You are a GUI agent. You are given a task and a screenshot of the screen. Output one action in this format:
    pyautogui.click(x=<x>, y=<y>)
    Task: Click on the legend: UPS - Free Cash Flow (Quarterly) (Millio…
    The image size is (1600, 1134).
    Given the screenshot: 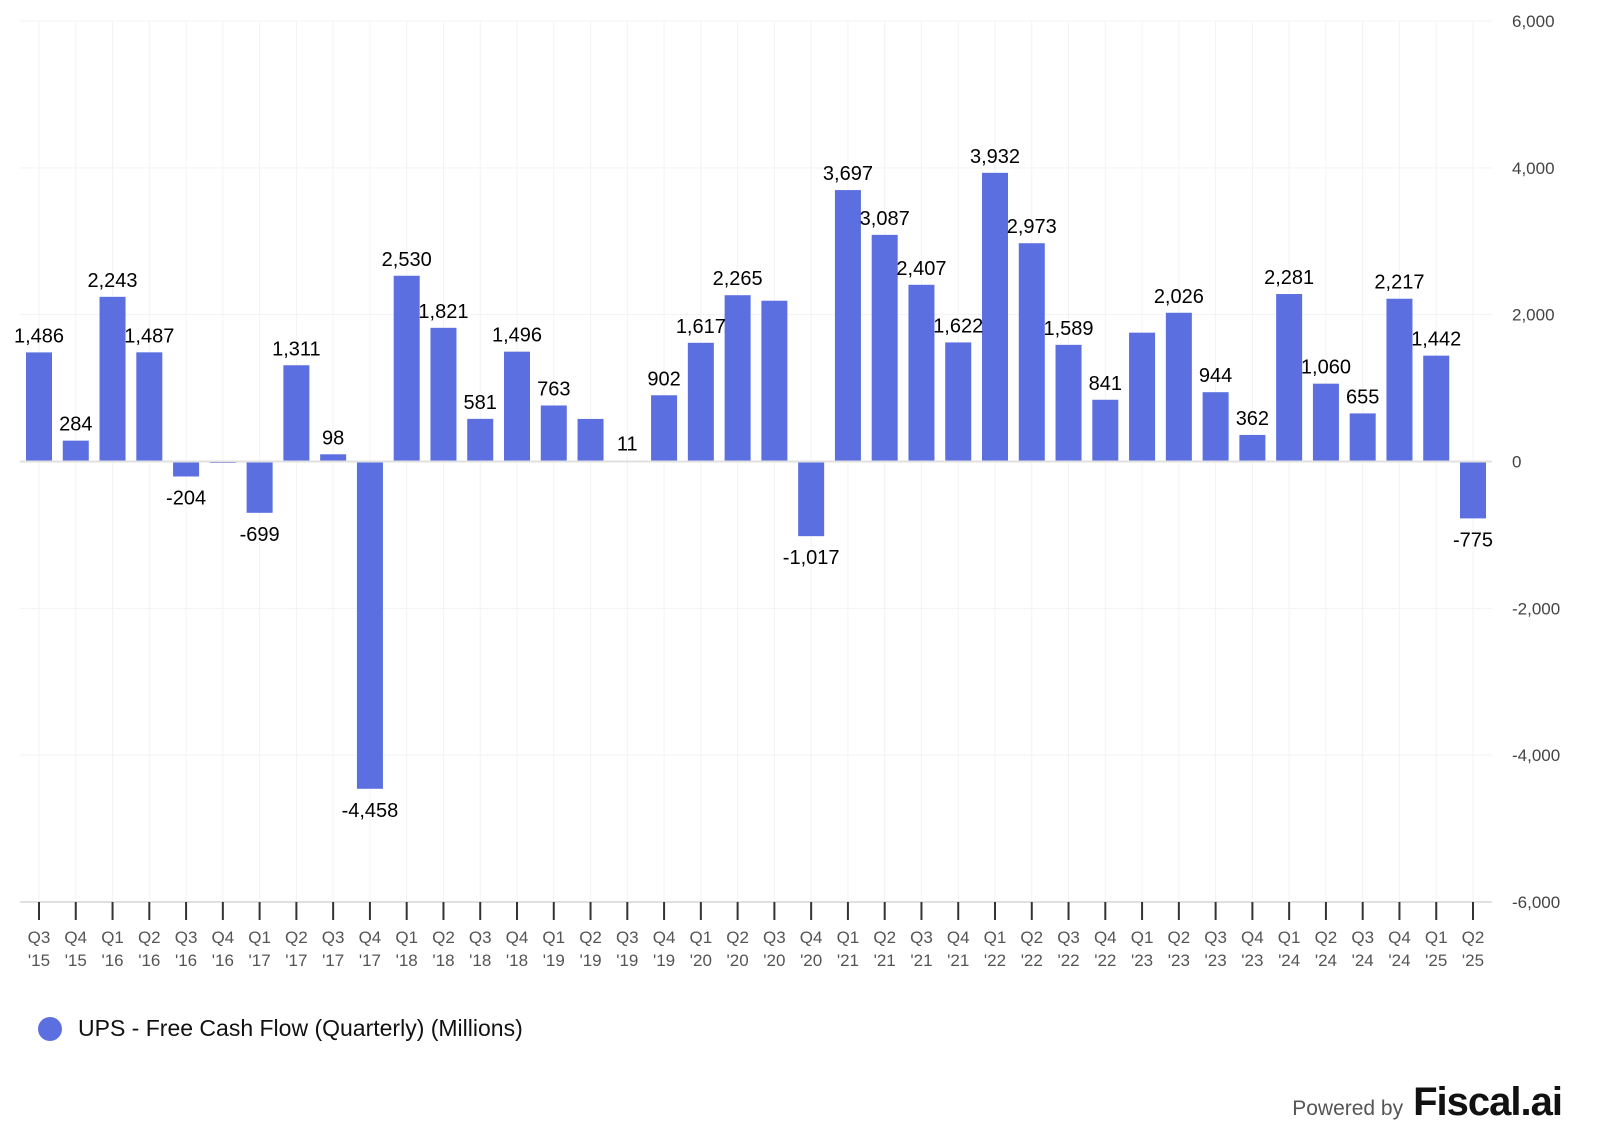 What is the action you would take?
    pyautogui.click(x=280, y=1028)
    